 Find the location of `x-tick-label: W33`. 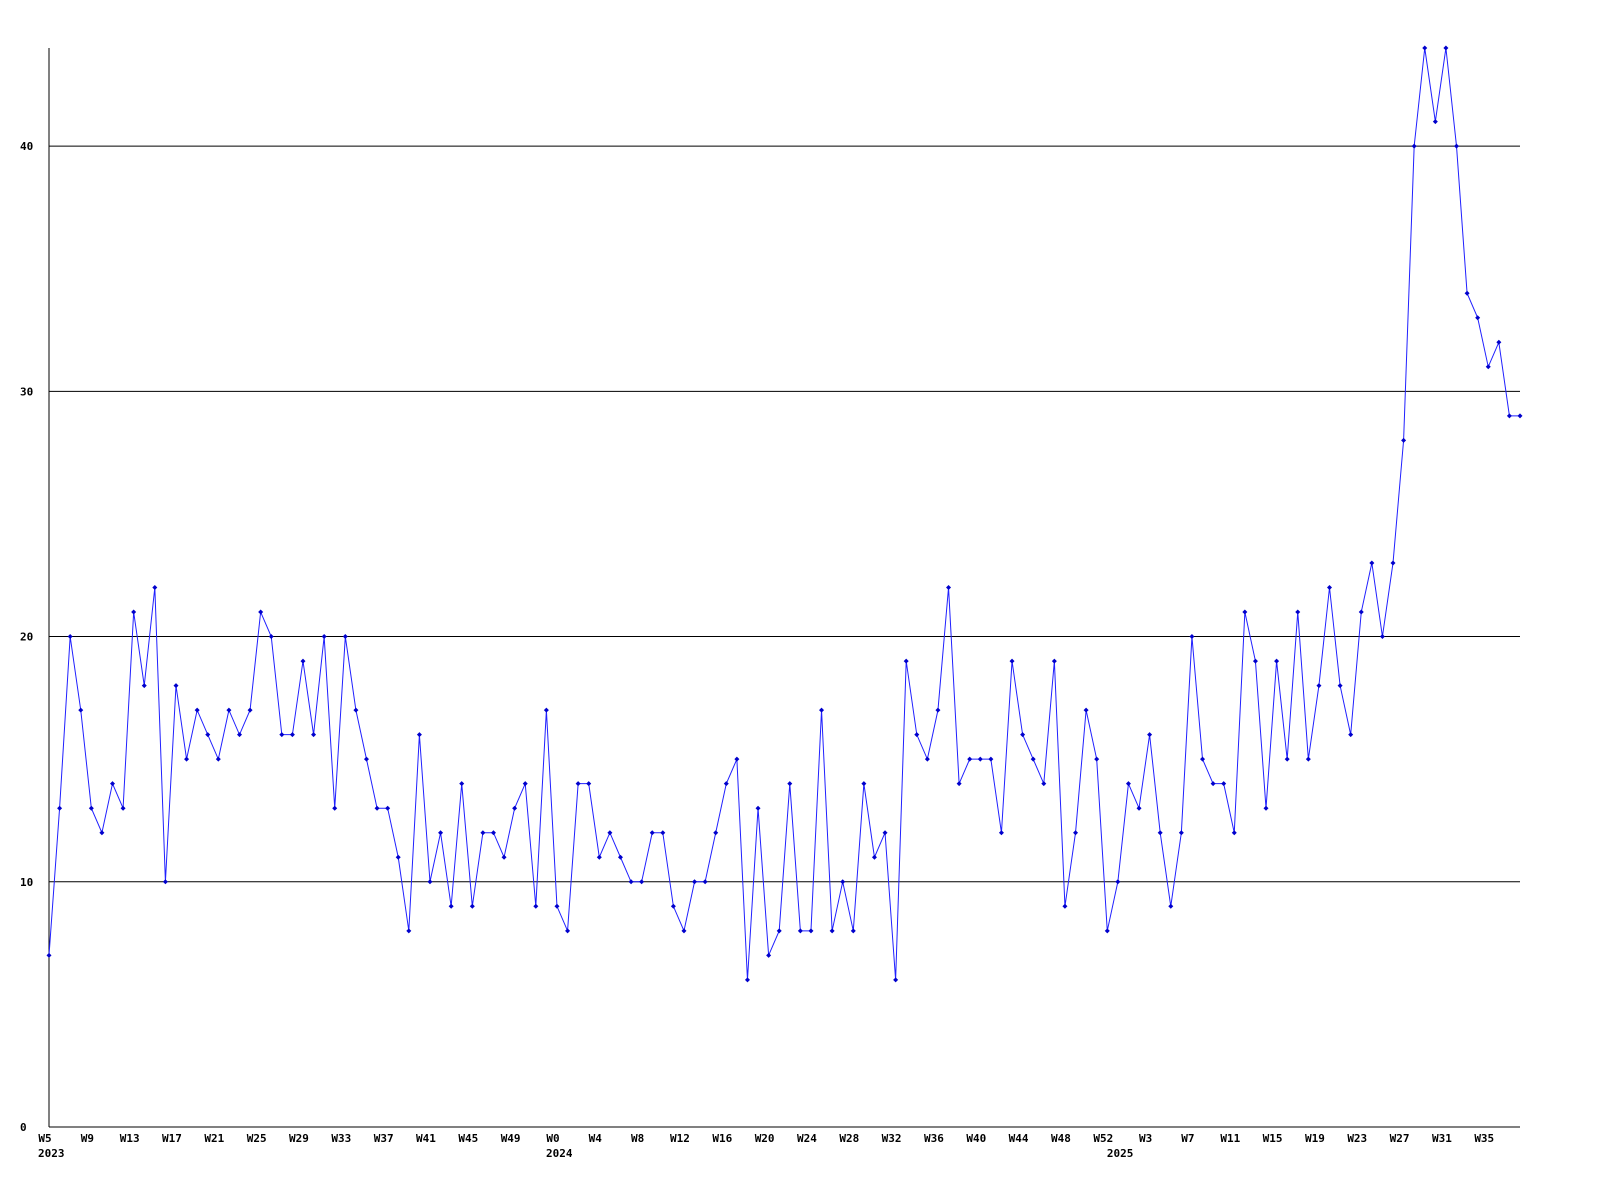

x-tick-label: W33 is located at coordinates (341, 1138).